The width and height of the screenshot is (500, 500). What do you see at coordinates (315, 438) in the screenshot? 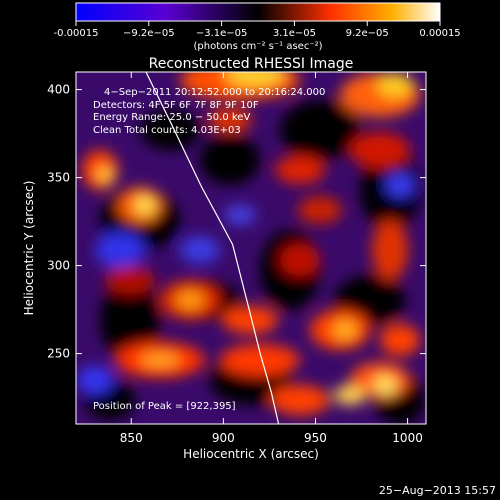
I see `x-tick-label: 950` at bounding box center [315, 438].